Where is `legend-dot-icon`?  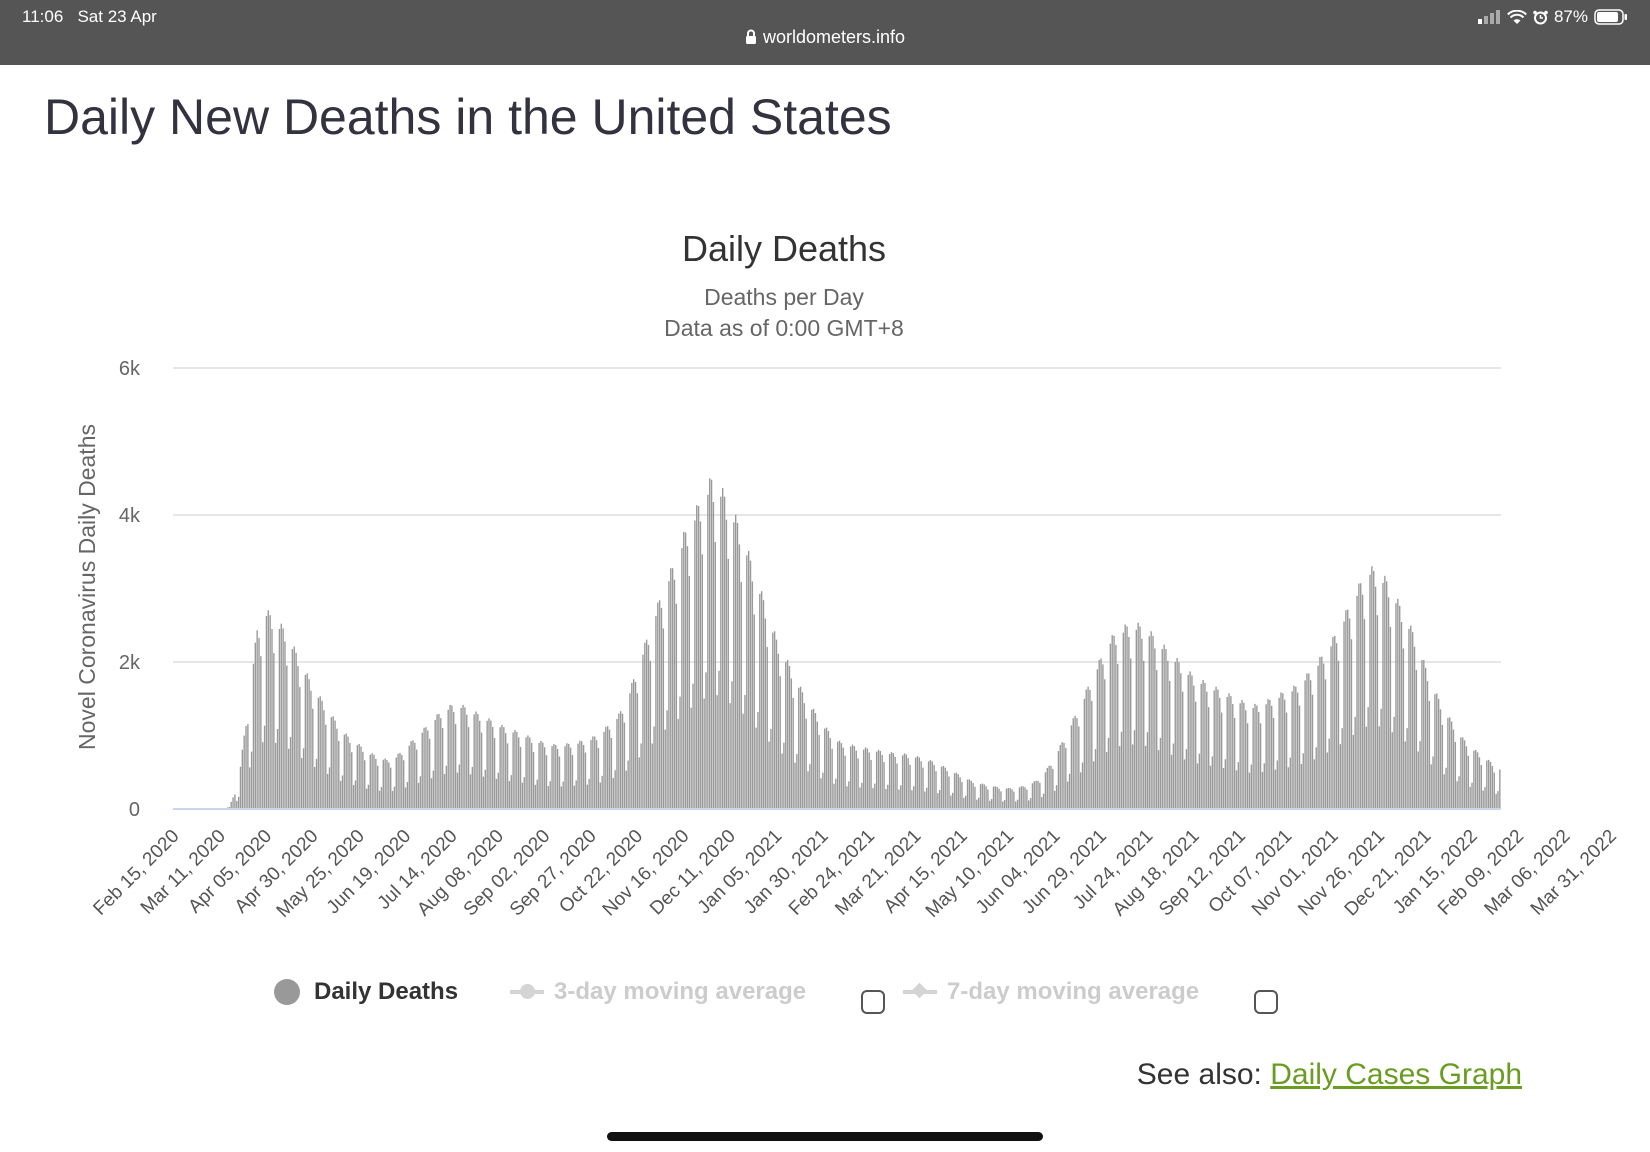 legend-dot-icon is located at coordinates (287, 992).